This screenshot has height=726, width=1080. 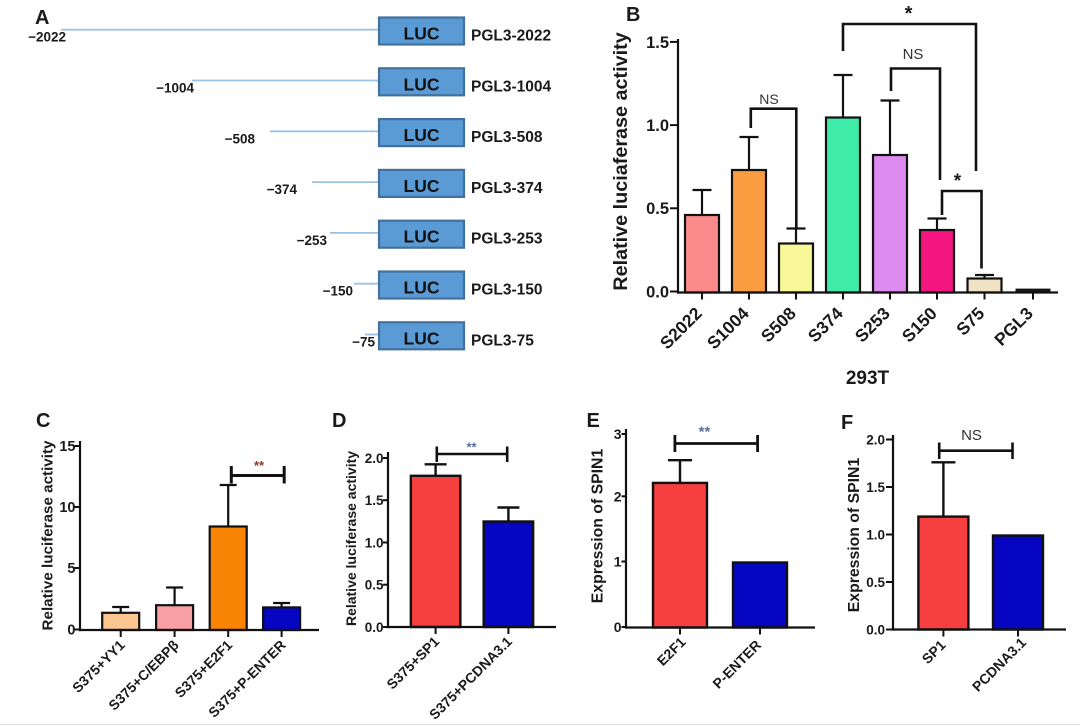 I want to click on svg-text: B, so click(x=633, y=15).